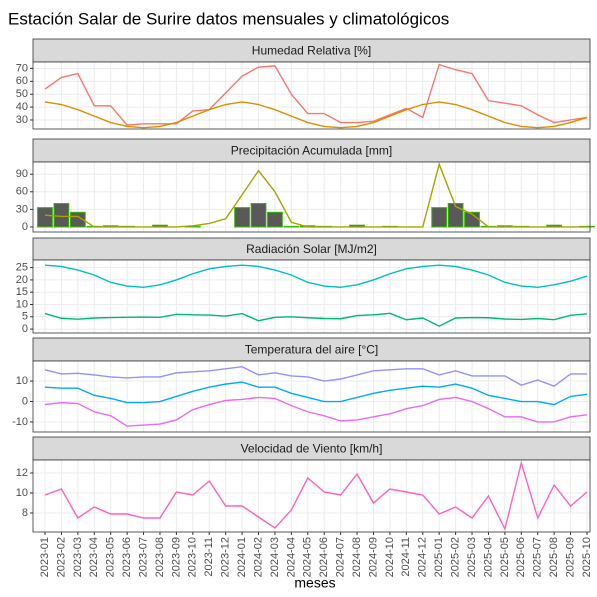 This screenshot has width=597, height=597. Describe the element at coordinates (78, 557) in the screenshot. I see `x-tick-label: 2023-03` at that location.